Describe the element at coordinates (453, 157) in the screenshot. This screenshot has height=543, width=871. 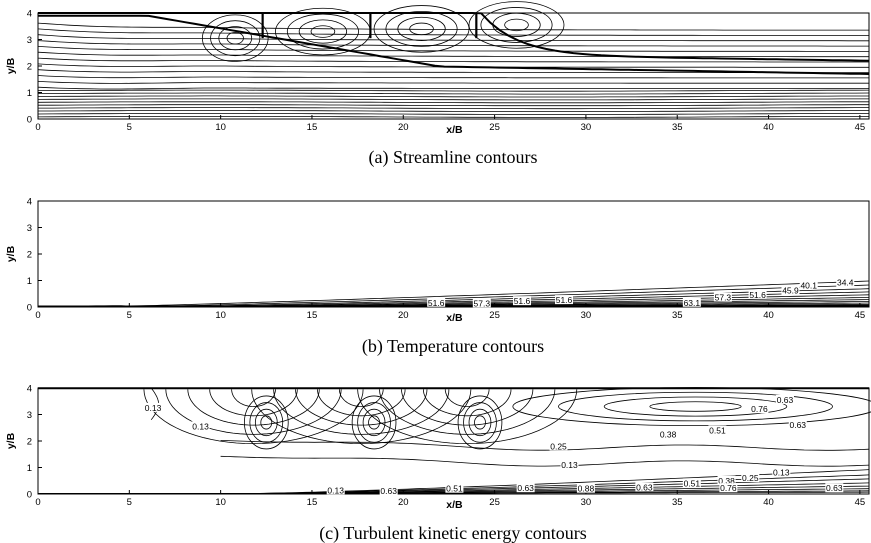
I see `panel-caption: (a) Streamline contours` at that location.